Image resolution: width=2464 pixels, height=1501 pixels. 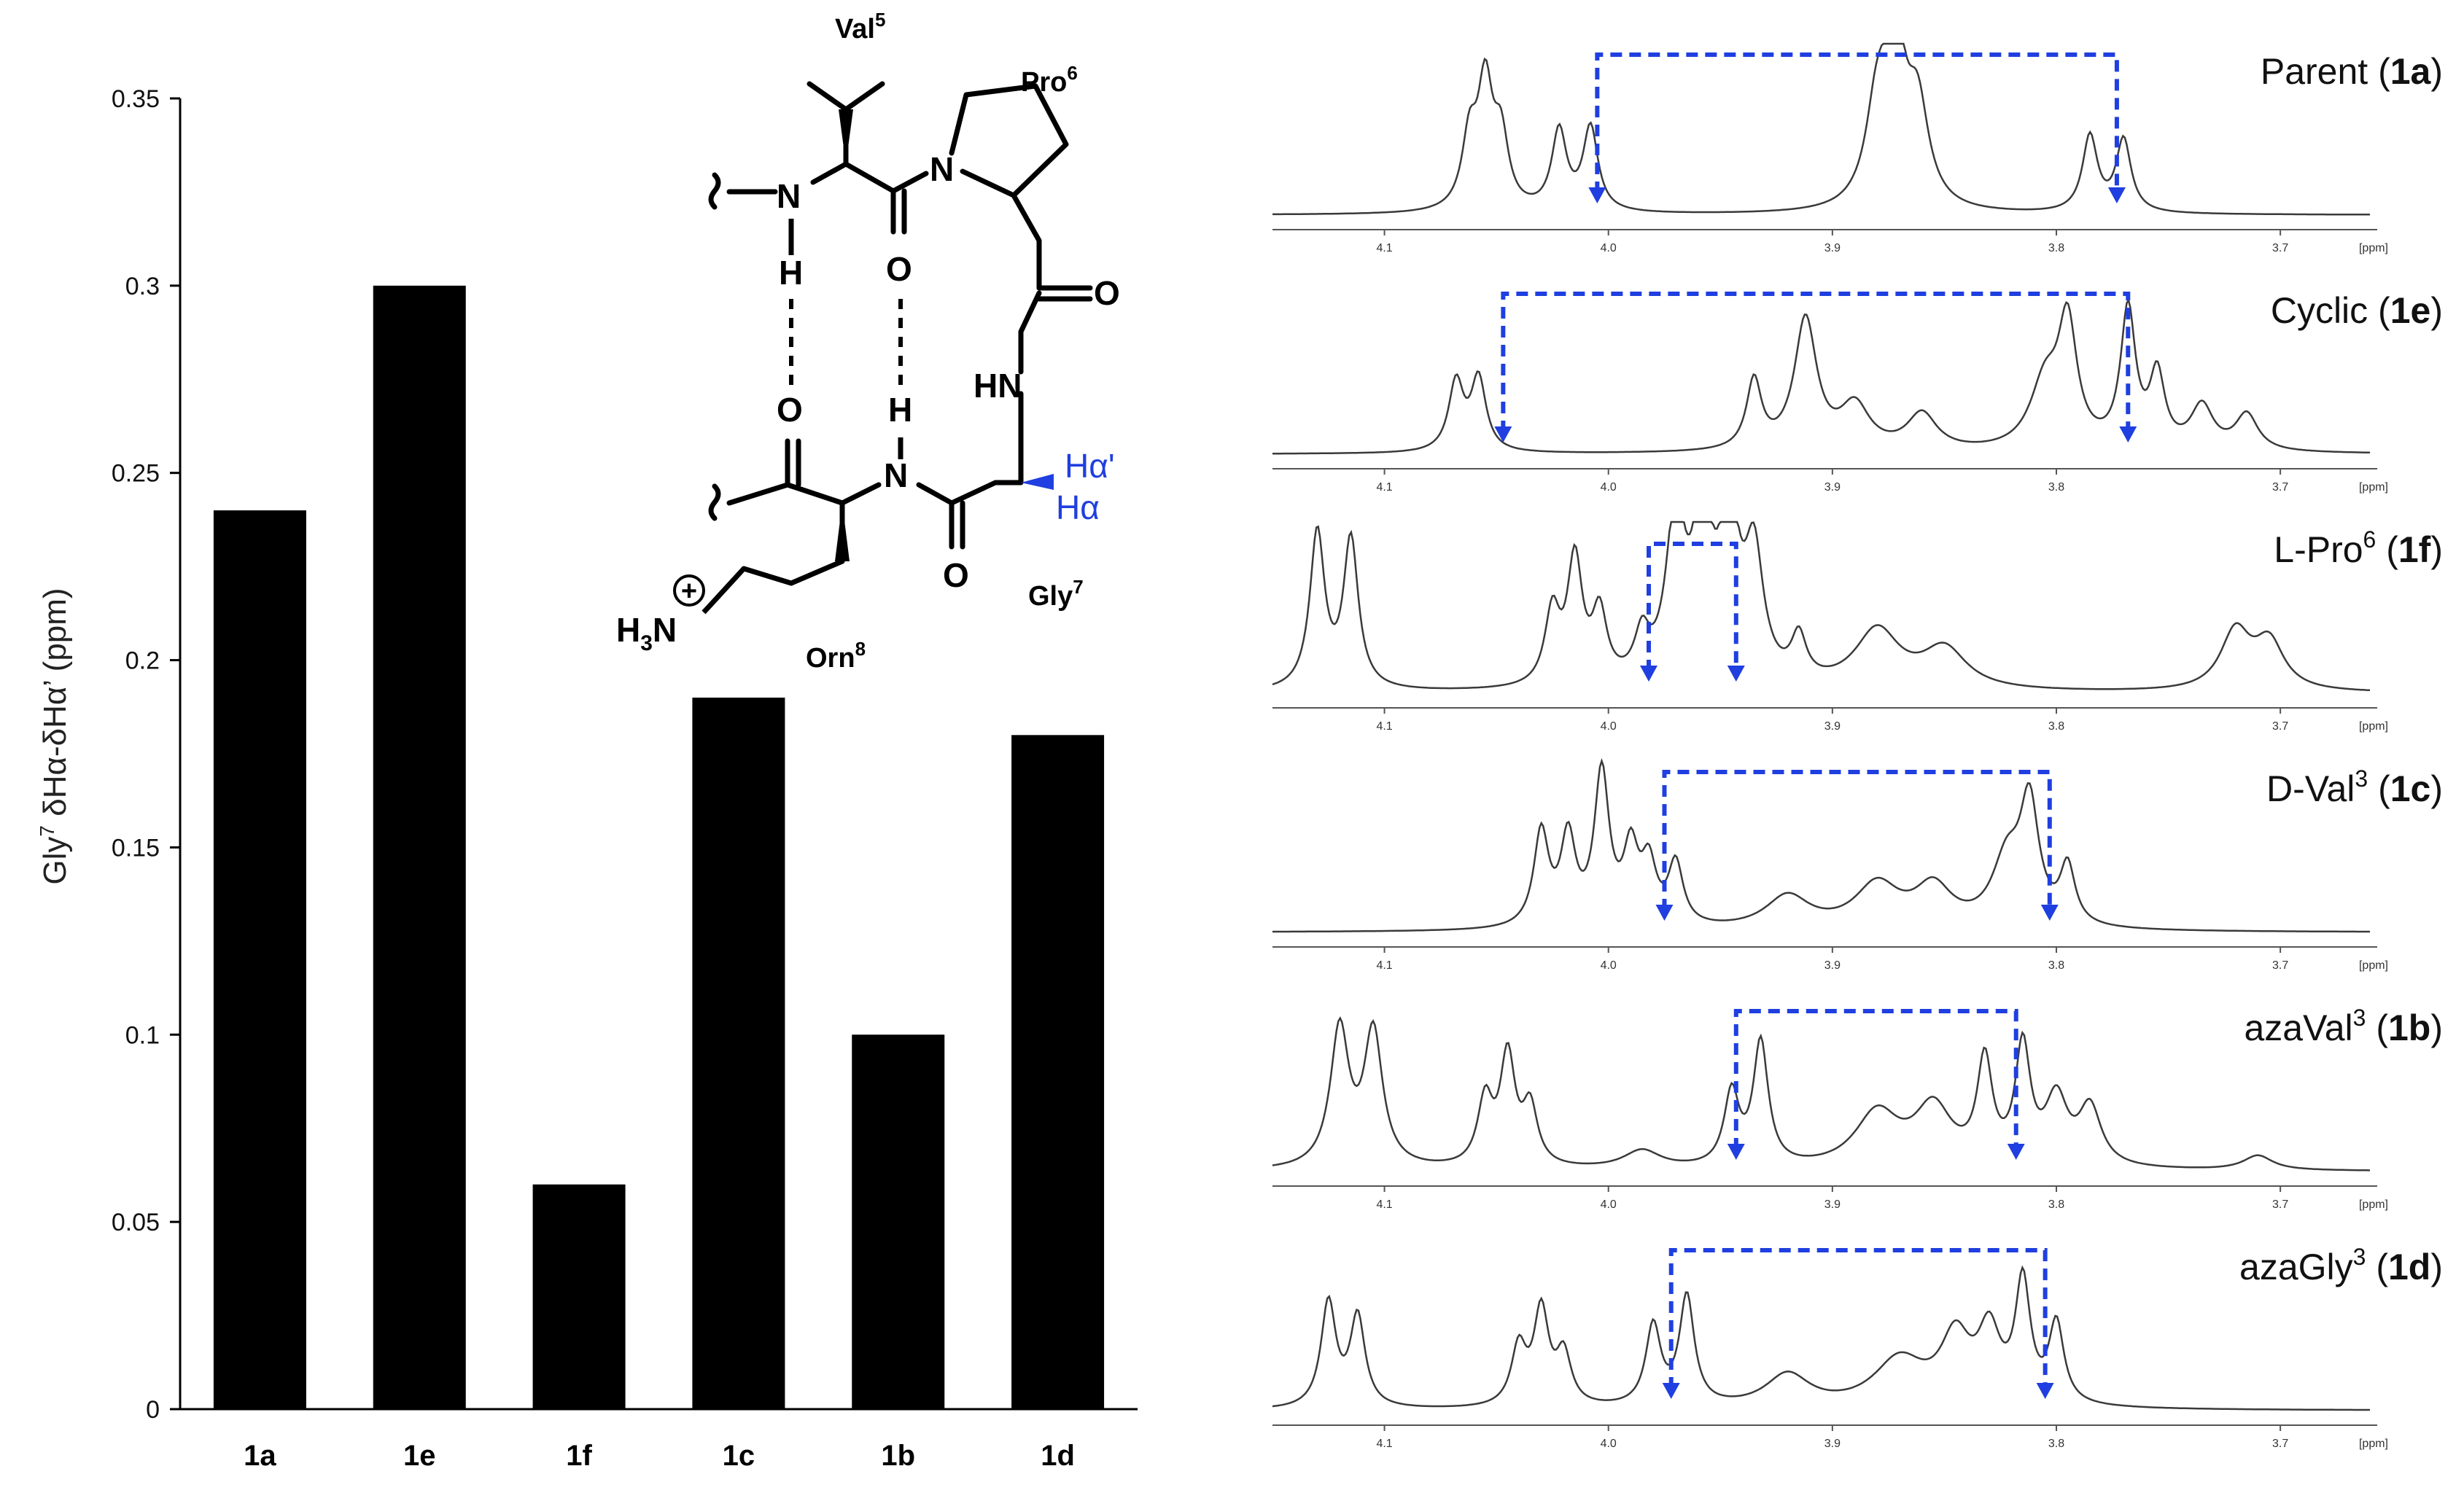 What do you see at coordinates (143, 1035) in the screenshot?
I see `y-tick-label: 0.1` at bounding box center [143, 1035].